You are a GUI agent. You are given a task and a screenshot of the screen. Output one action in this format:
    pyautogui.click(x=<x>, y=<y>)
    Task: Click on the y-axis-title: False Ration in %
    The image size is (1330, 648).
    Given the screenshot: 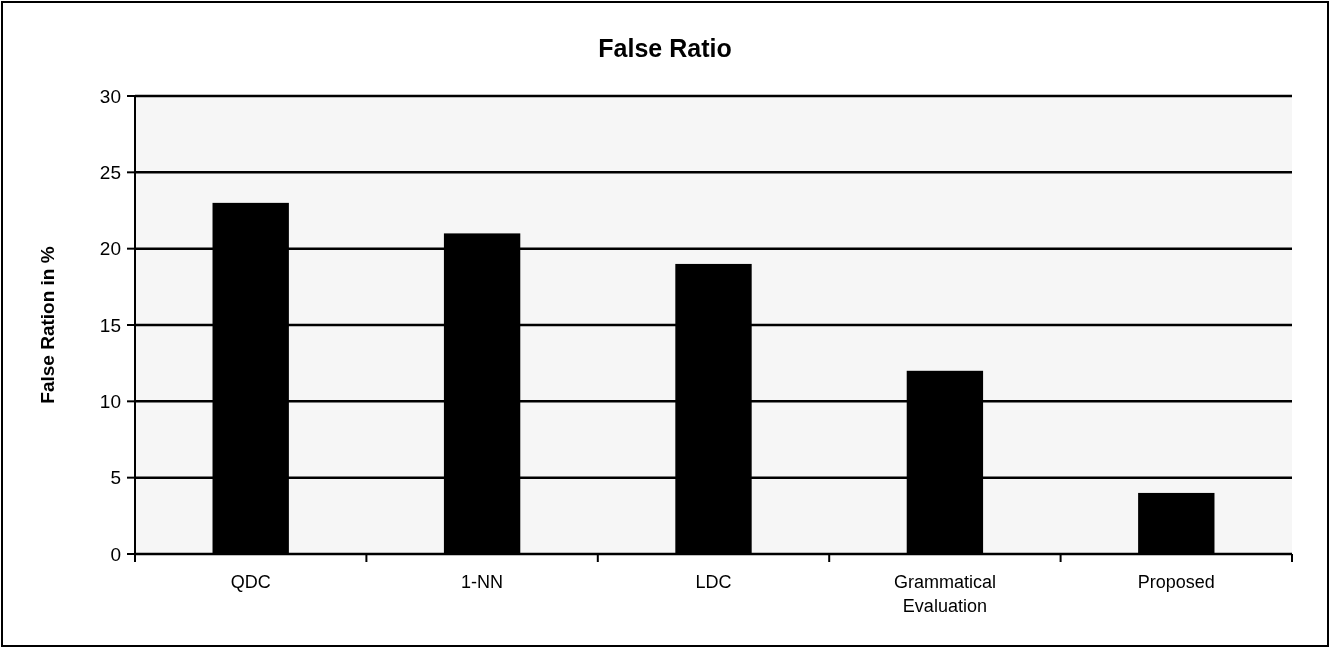 What is the action you would take?
    pyautogui.click(x=47, y=325)
    